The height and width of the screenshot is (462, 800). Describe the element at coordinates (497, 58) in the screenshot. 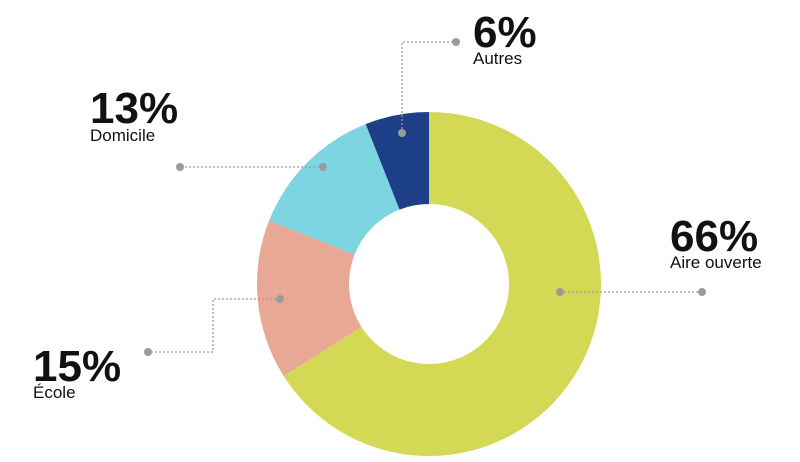

I see `category-label: Autres` at that location.